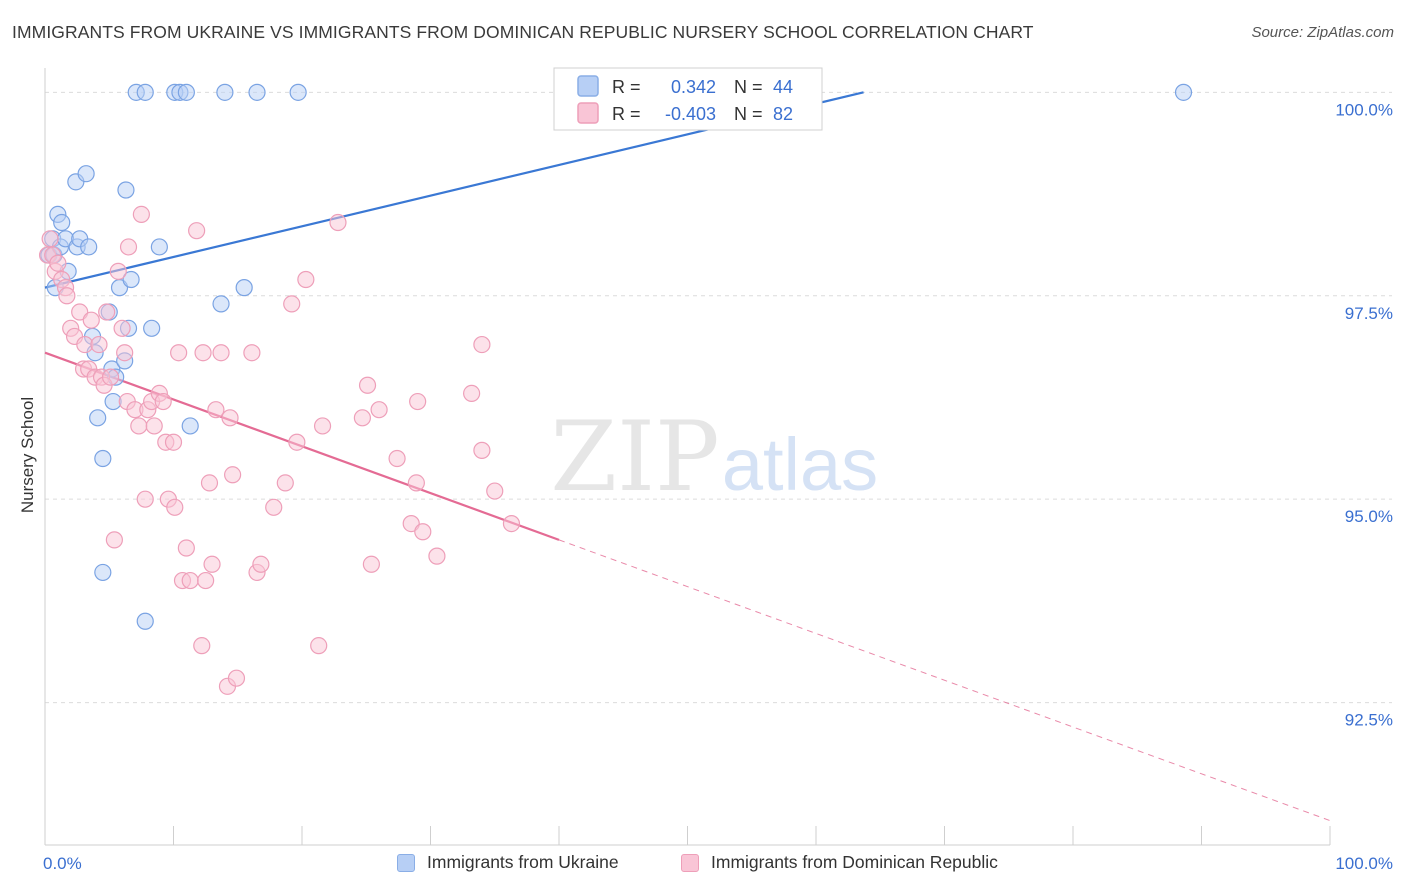  I want to click on legend-r-label-ukraine: R =, so click(626, 87).